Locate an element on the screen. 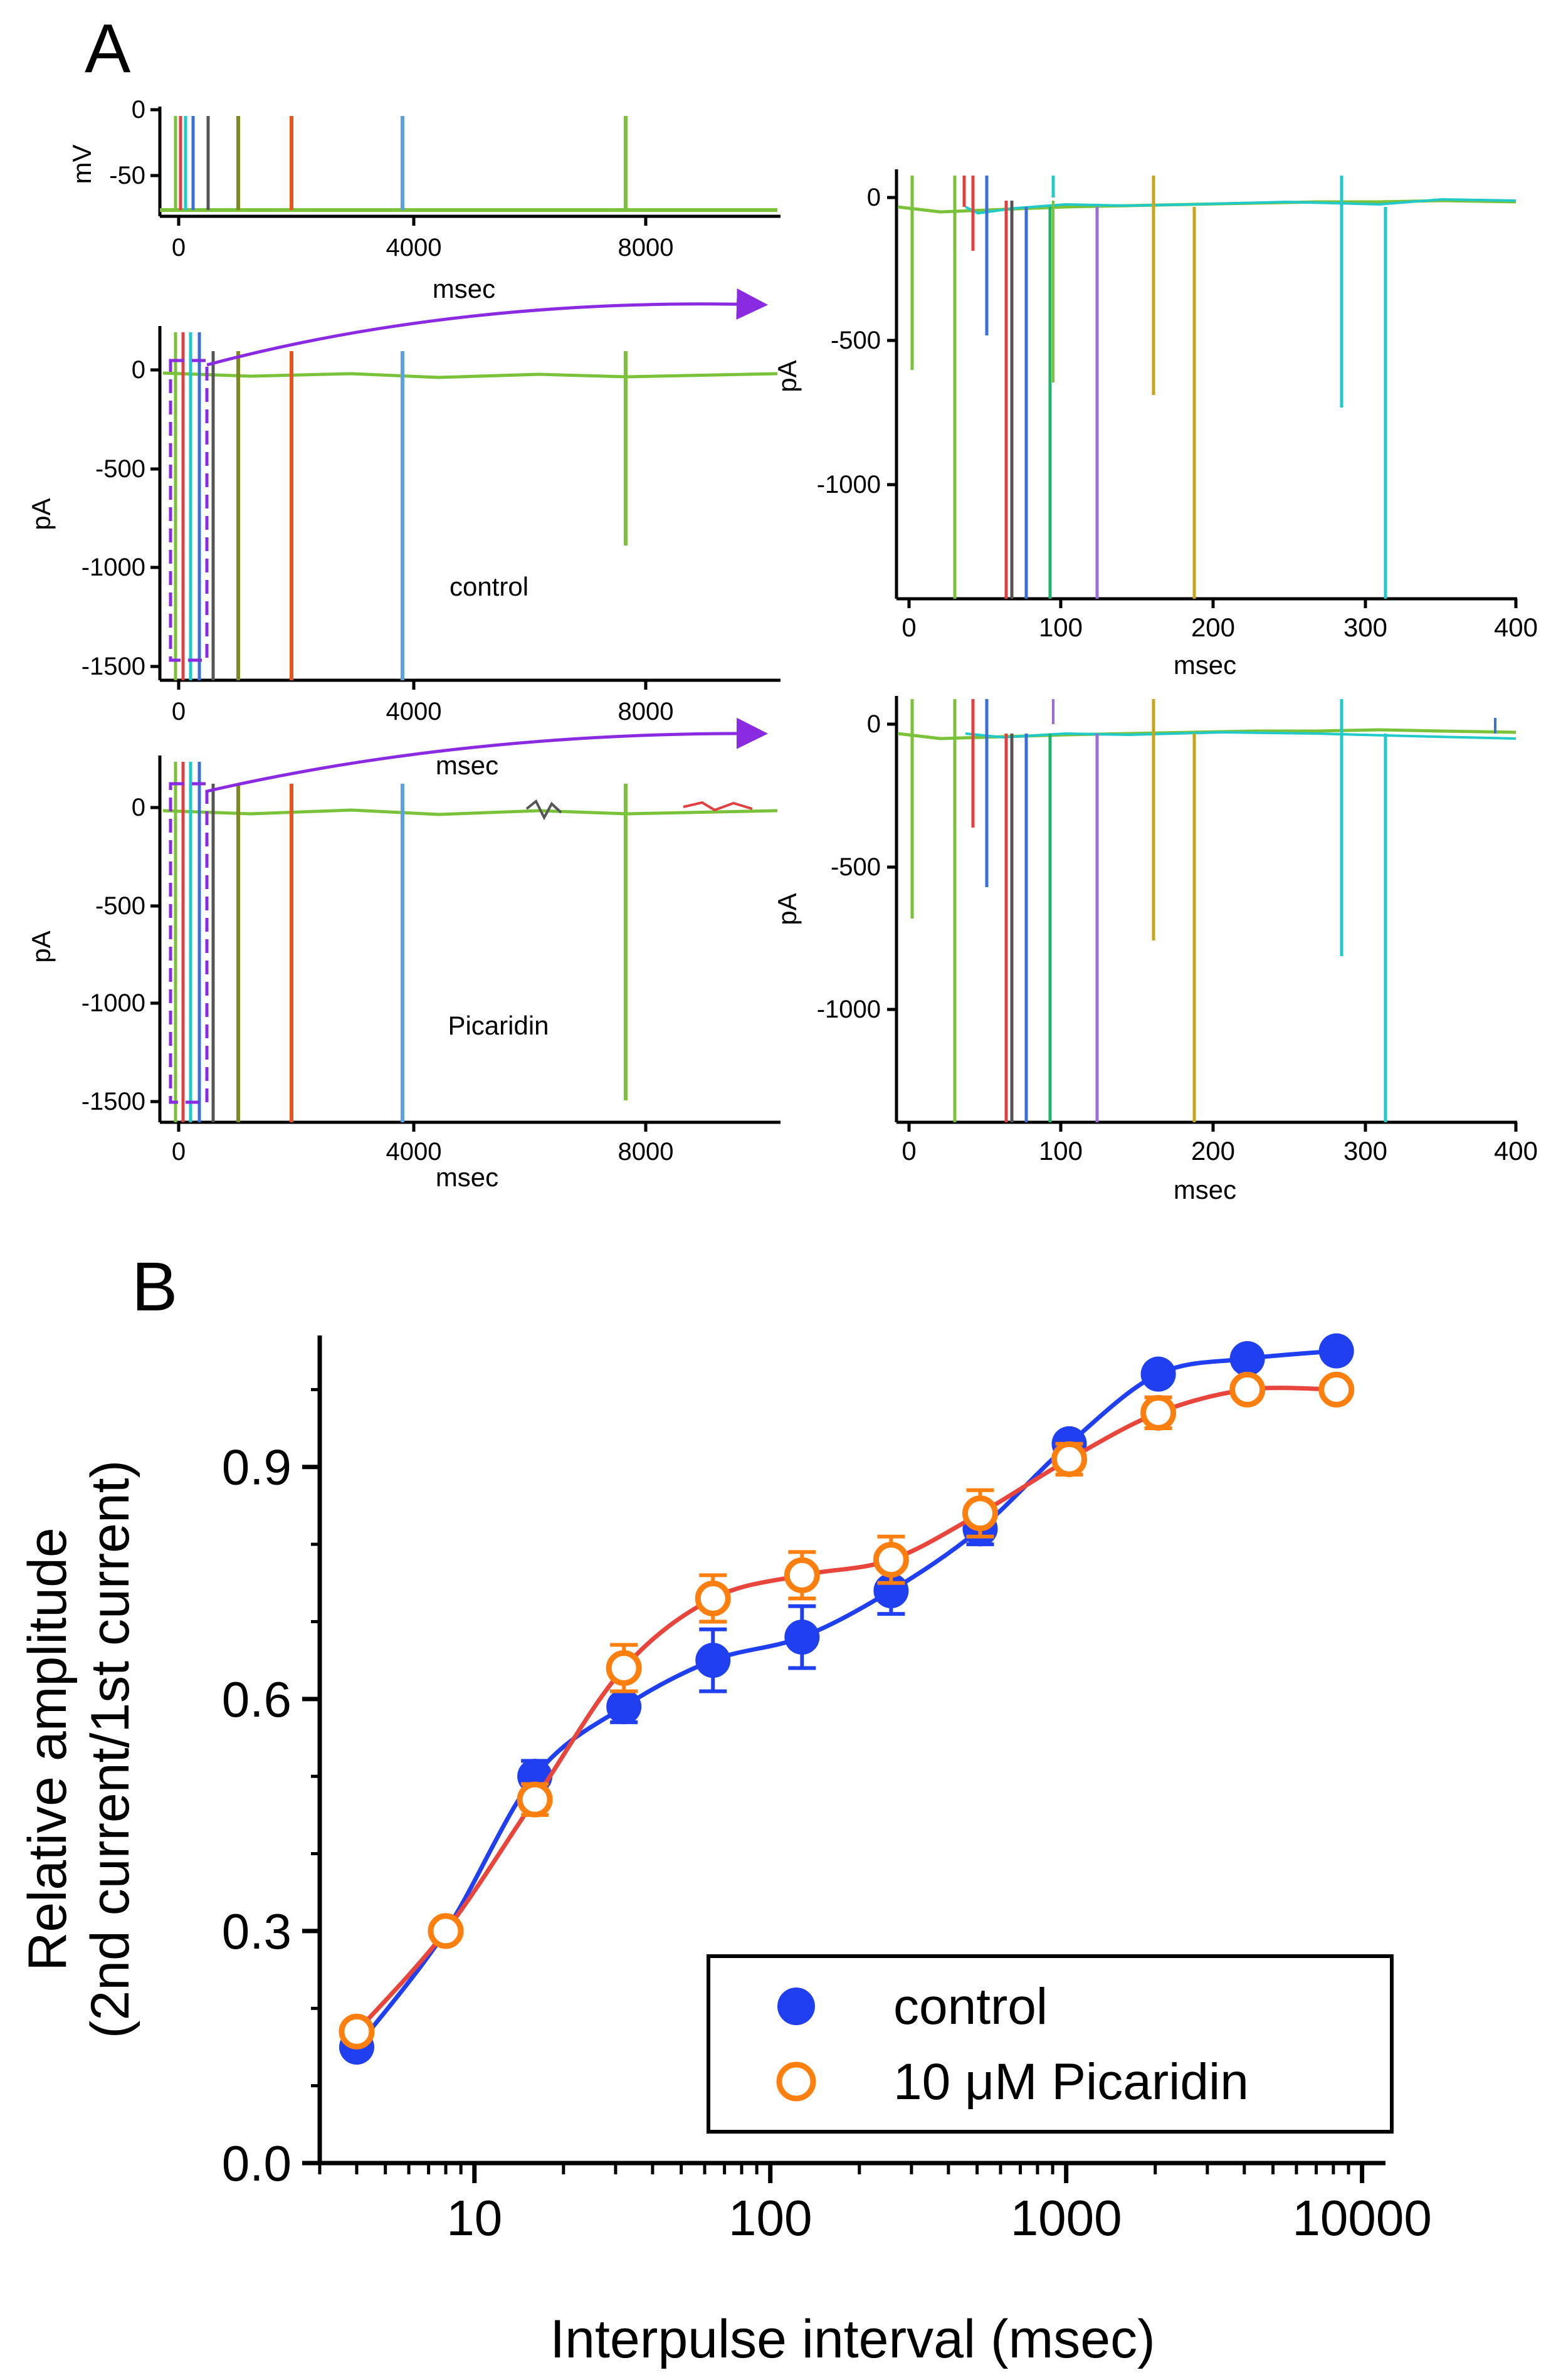  zoom-picaridin-xtick-label-400: 400 is located at coordinates (1516, 1151).